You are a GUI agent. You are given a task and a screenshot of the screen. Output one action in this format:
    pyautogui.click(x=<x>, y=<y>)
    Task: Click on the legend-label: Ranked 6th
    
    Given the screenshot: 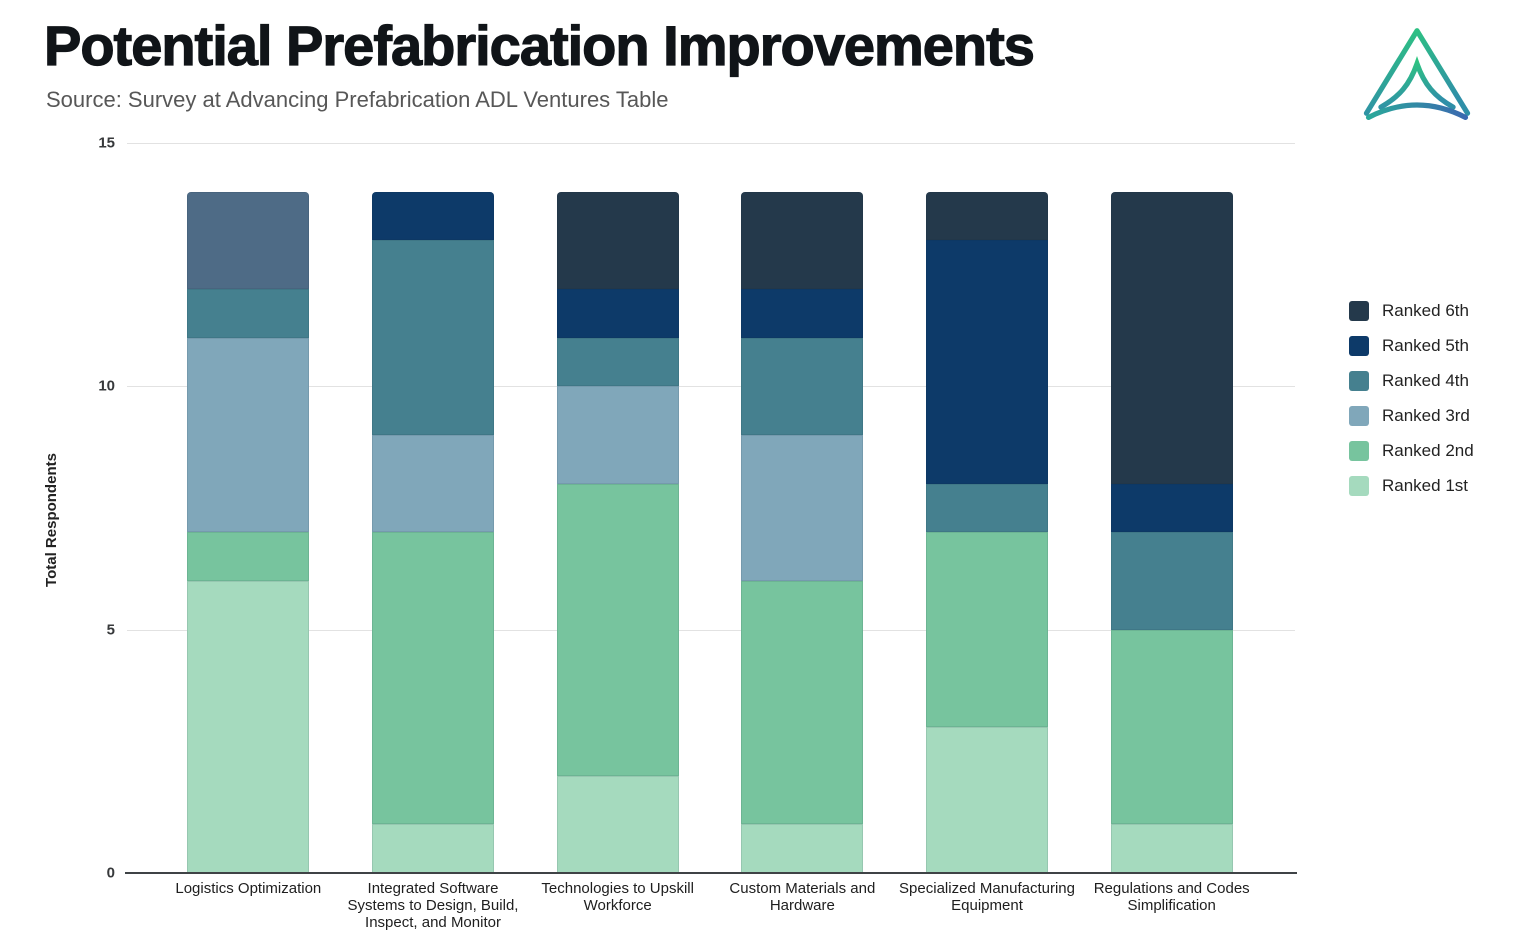 What is the action you would take?
    pyautogui.click(x=1425, y=310)
    